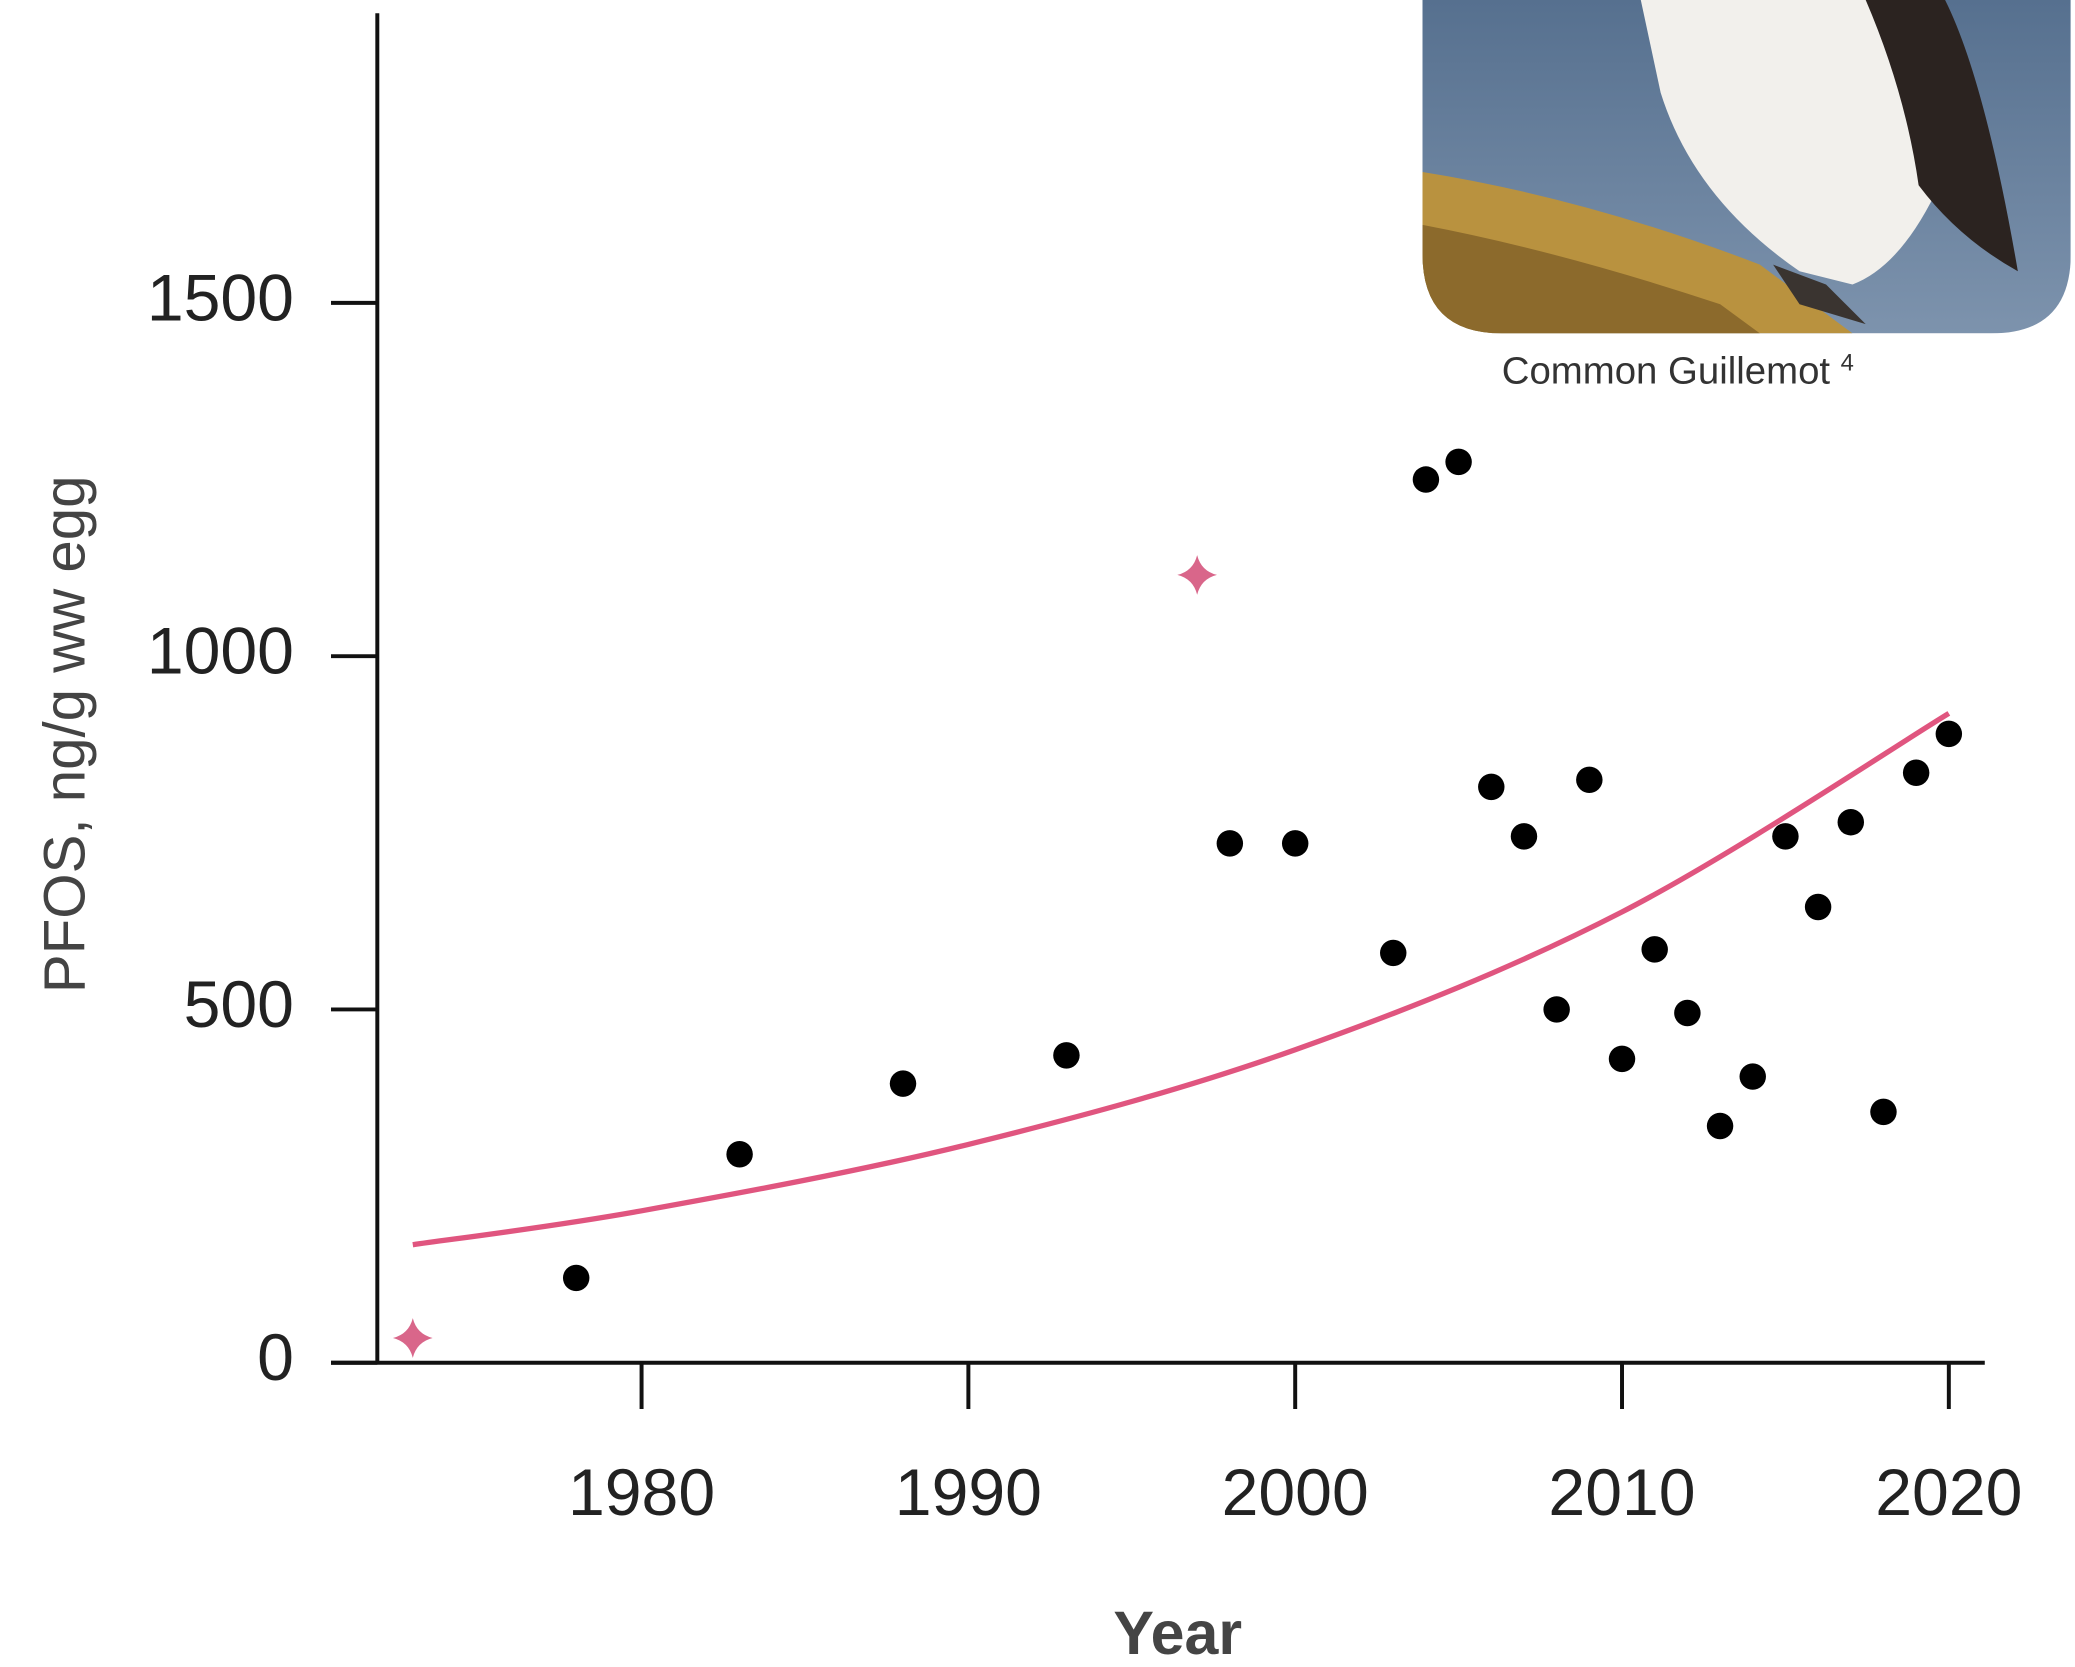 Image resolution: width=2075 pixels, height=1667 pixels. I want to click on x-tick-label: 1980, so click(641, 1493).